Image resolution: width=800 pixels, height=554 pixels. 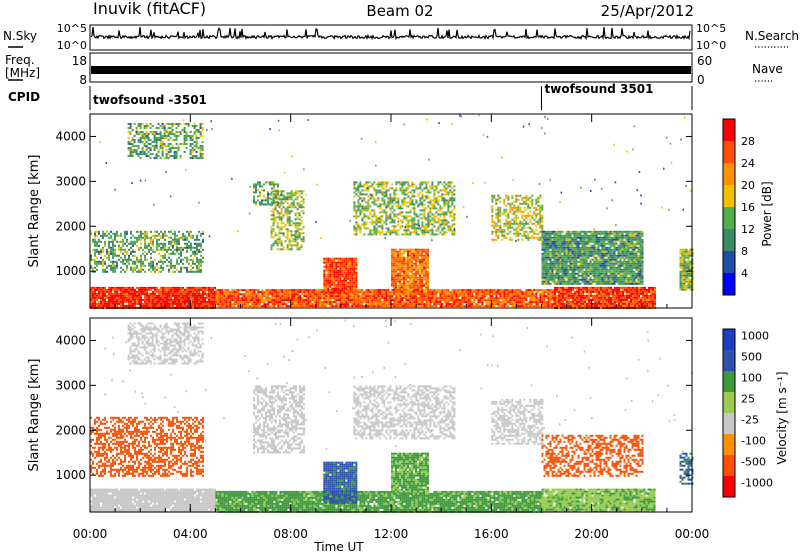 What do you see at coordinates (647, 11) in the screenshot?
I see `date-title: 25/Apr/2012` at bounding box center [647, 11].